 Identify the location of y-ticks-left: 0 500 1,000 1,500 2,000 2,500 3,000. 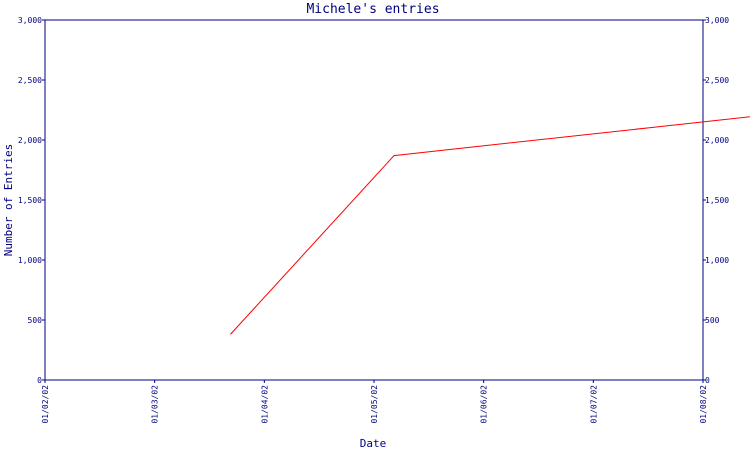
(31, 200).